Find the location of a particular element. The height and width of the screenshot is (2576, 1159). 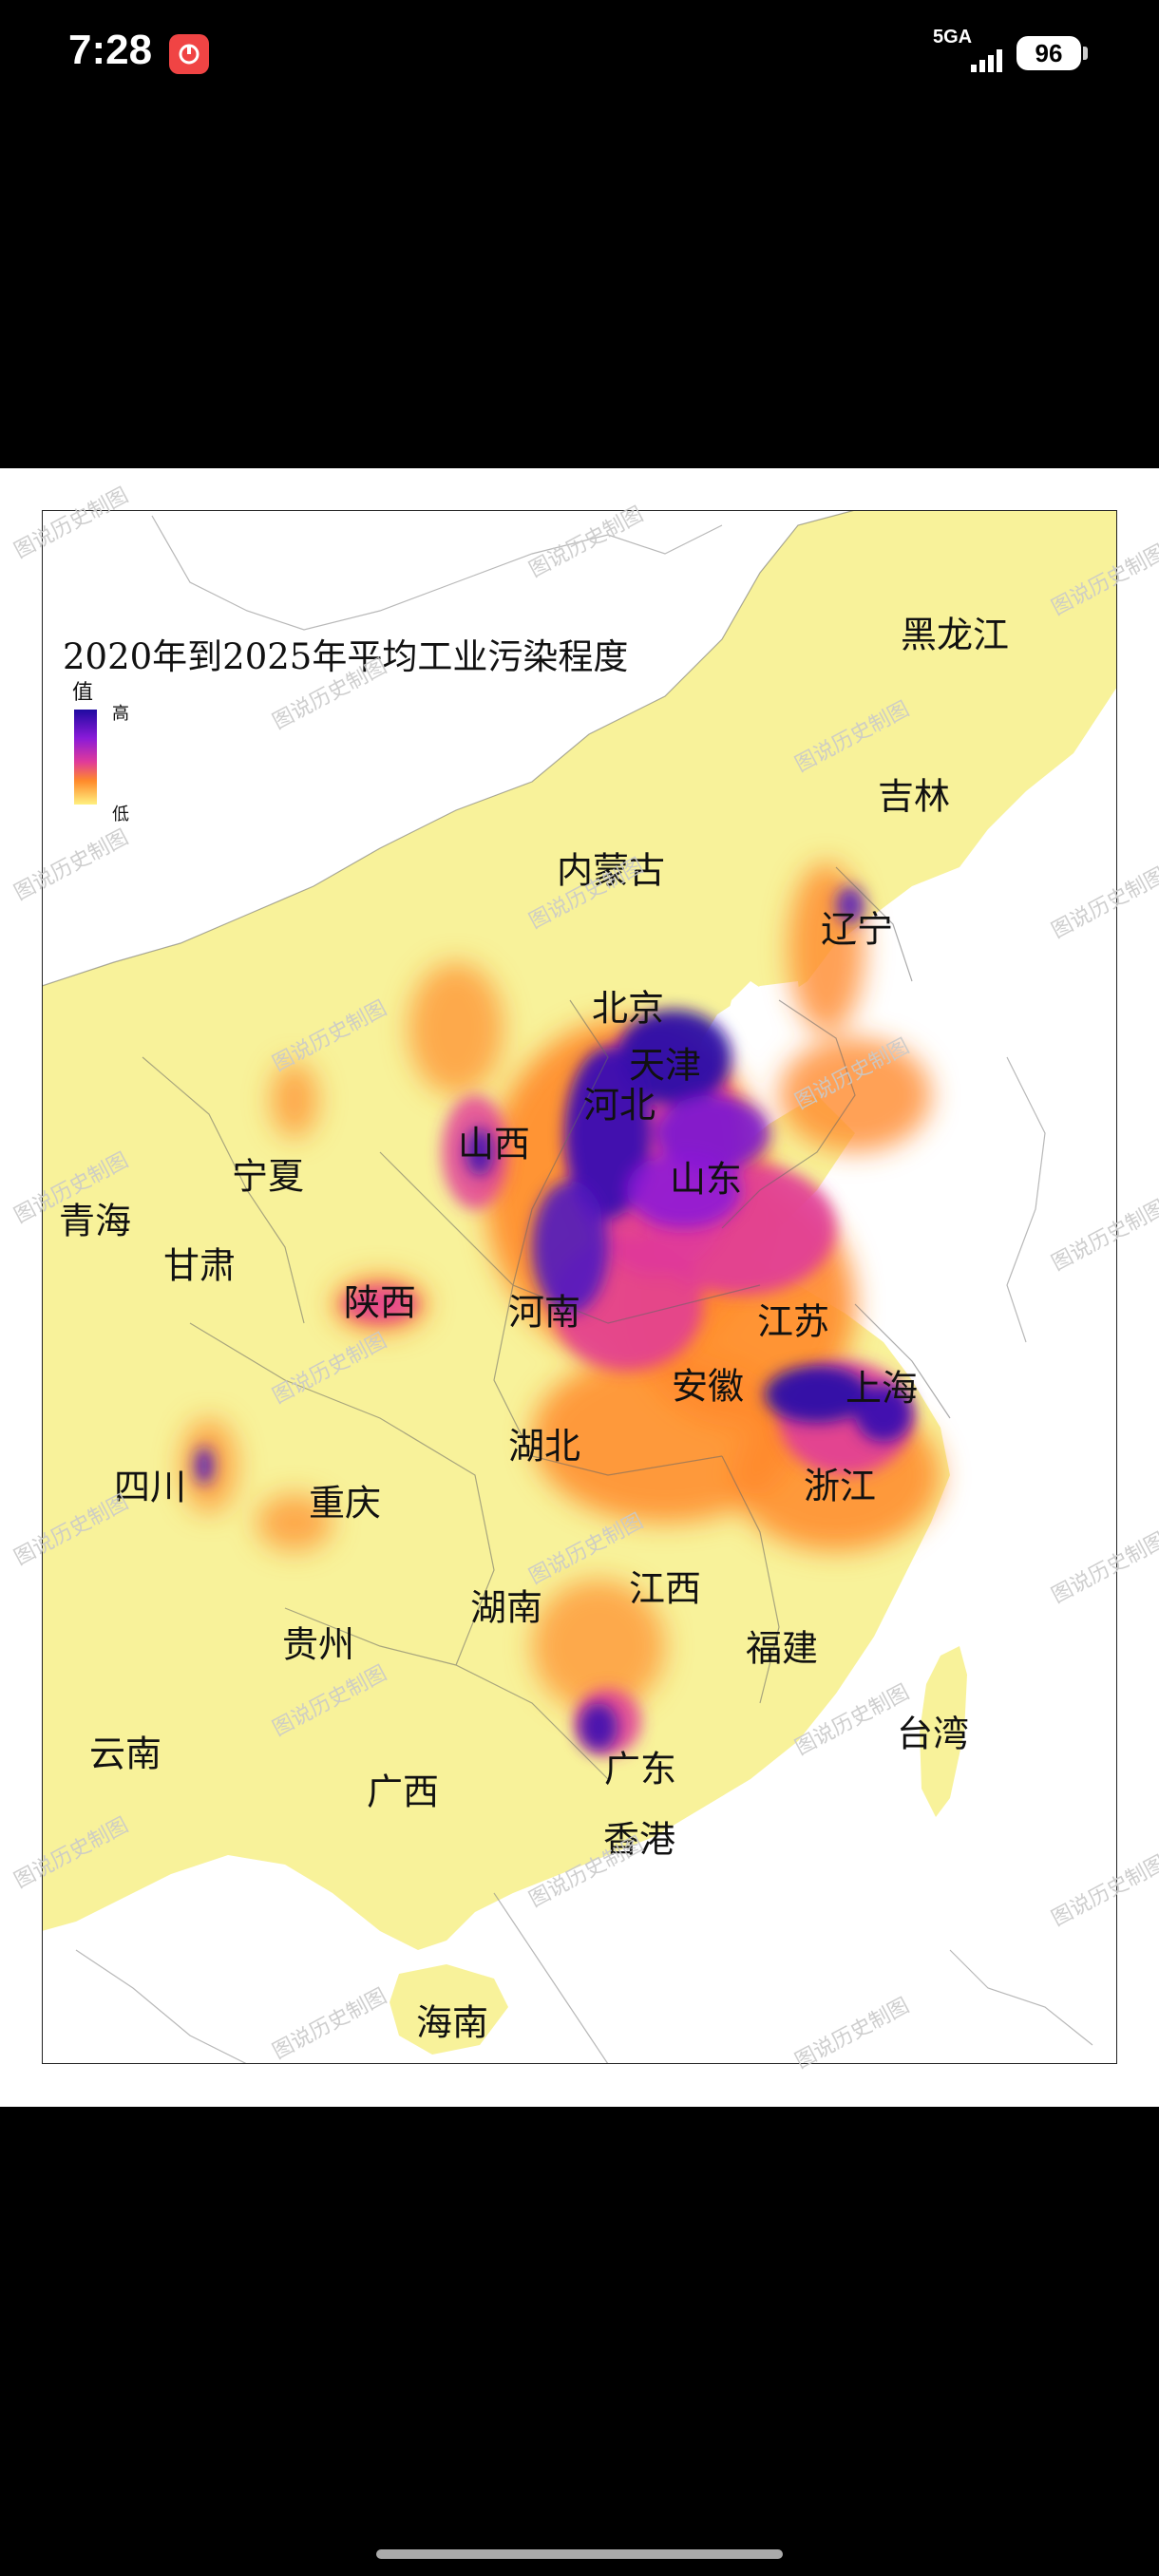

province-label: 宁夏 is located at coordinates (268, 1176).